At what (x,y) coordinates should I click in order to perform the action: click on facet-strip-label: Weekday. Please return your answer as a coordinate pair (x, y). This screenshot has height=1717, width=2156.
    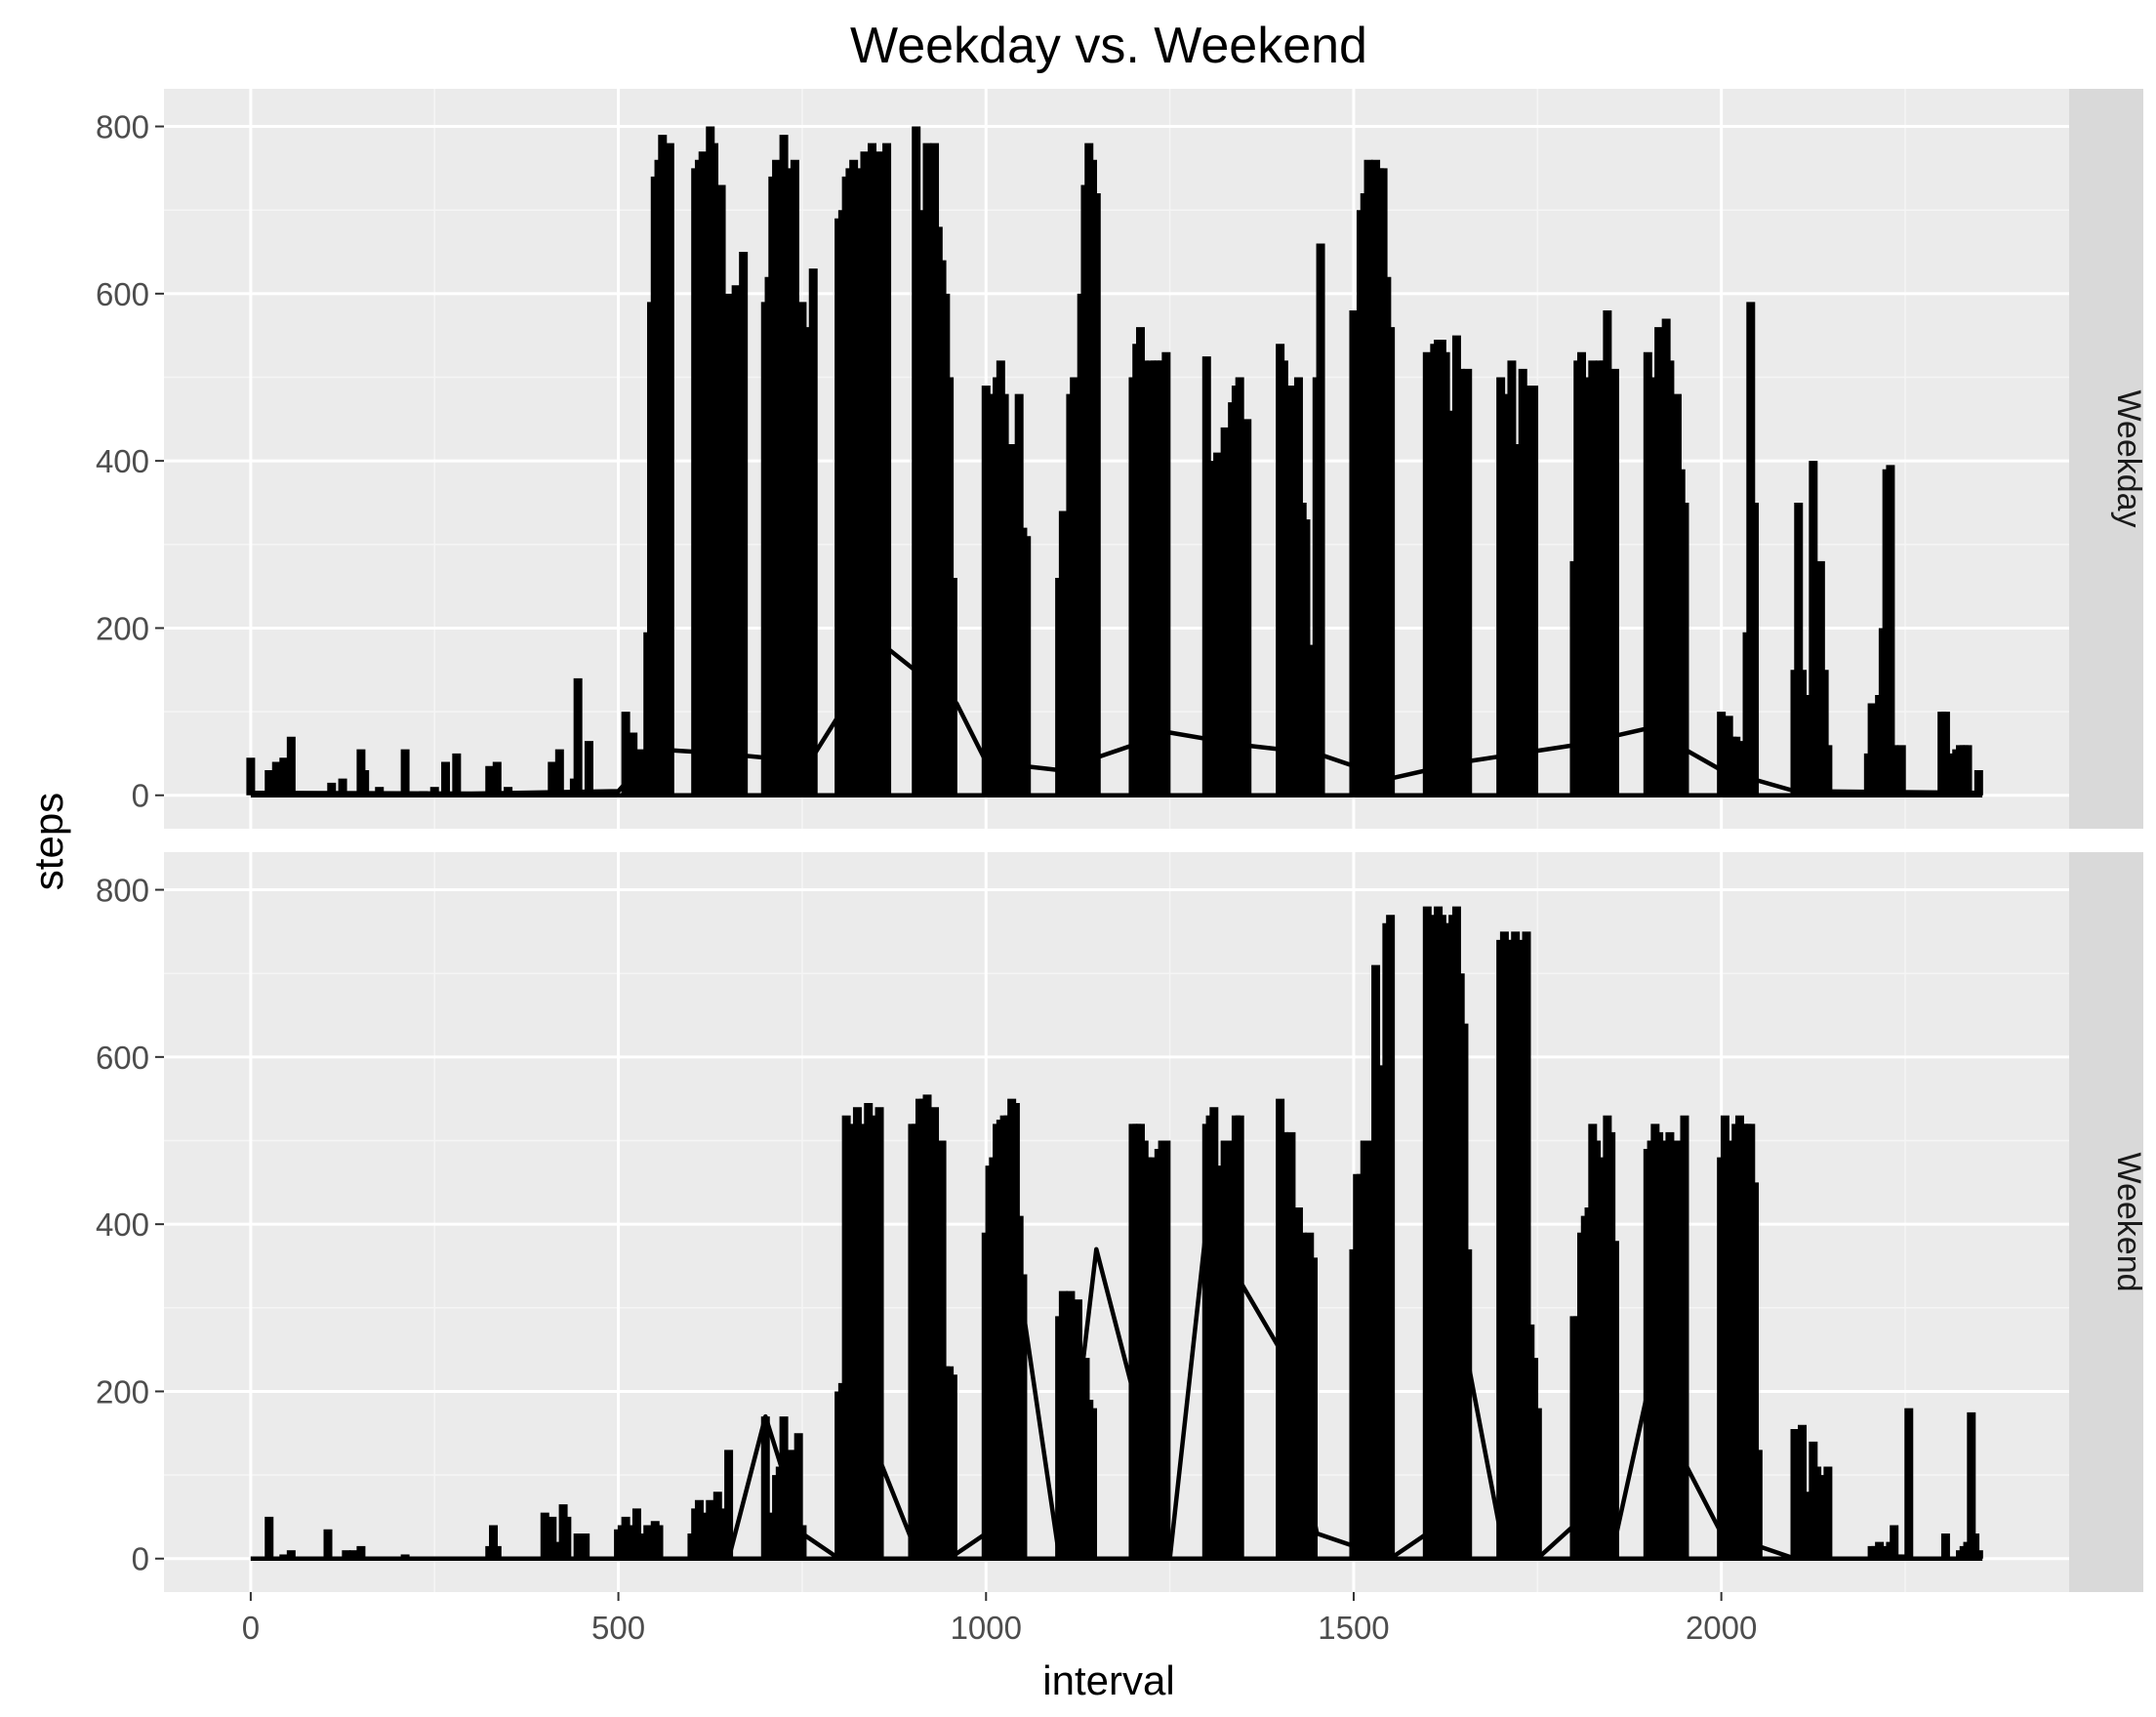
    Looking at the image, I should click on (2128, 458).